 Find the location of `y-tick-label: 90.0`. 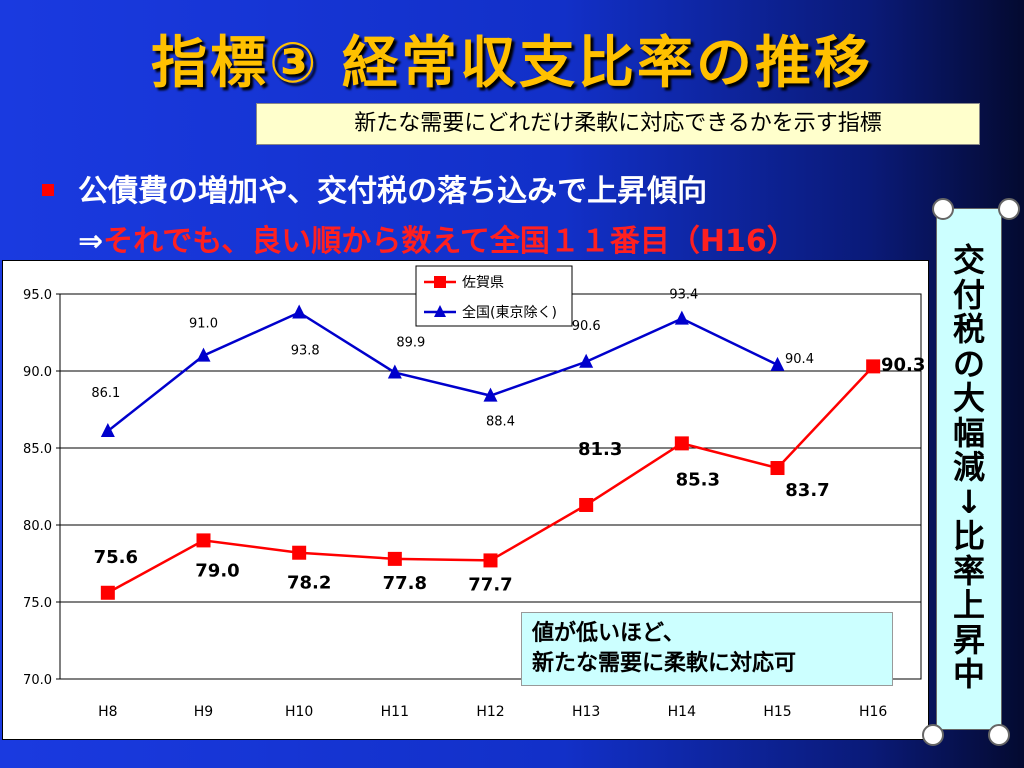

y-tick-label: 90.0 is located at coordinates (37, 372).